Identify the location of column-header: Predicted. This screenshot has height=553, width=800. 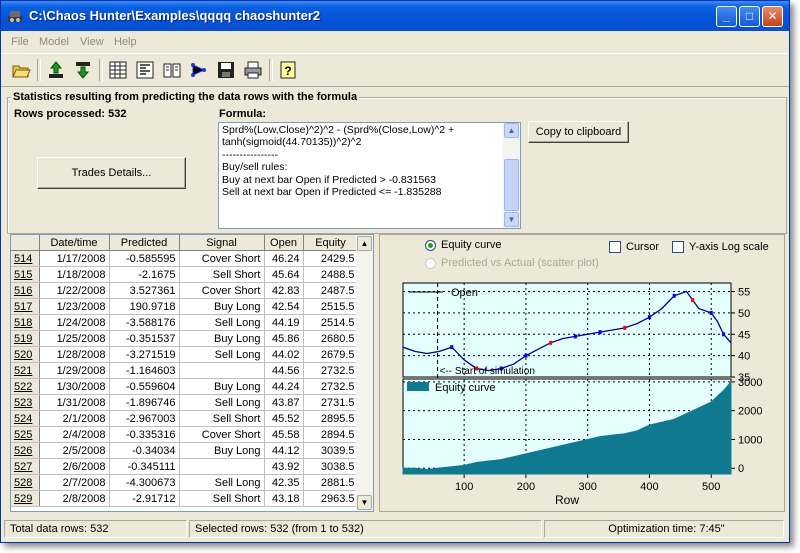
(144, 243).